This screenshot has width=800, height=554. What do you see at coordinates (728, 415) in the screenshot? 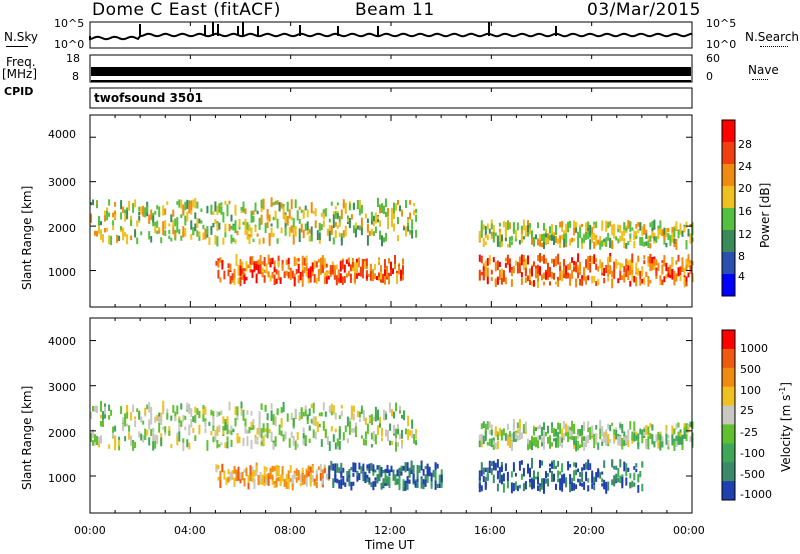
I see `velocity-colorbar-segment` at bounding box center [728, 415].